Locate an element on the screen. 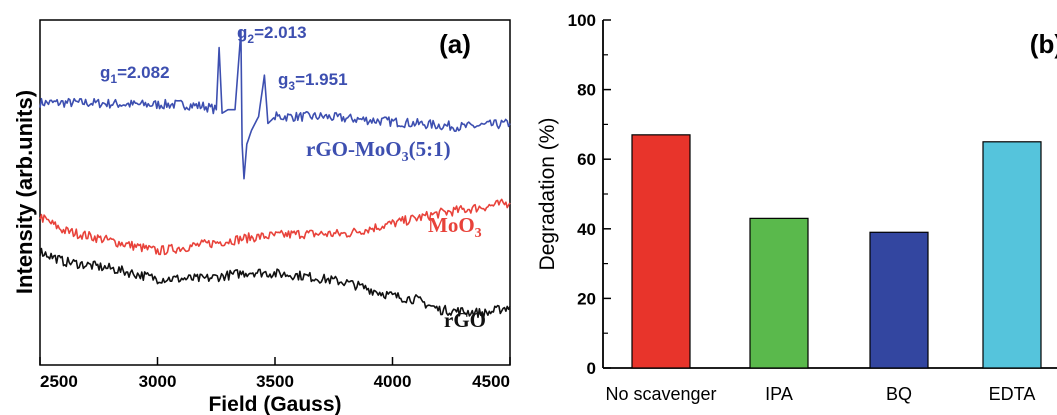 Image resolution: width=1057 pixels, height=415 pixels. annotation-g2-value: =2.013 is located at coordinates (280, 32).